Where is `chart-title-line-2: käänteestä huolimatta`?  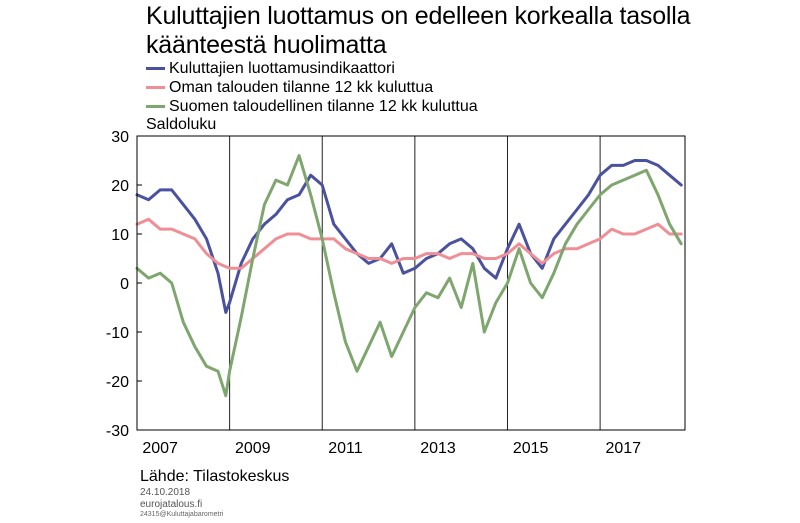 chart-title-line-2: käänteestä huolimatta is located at coordinates (266, 45).